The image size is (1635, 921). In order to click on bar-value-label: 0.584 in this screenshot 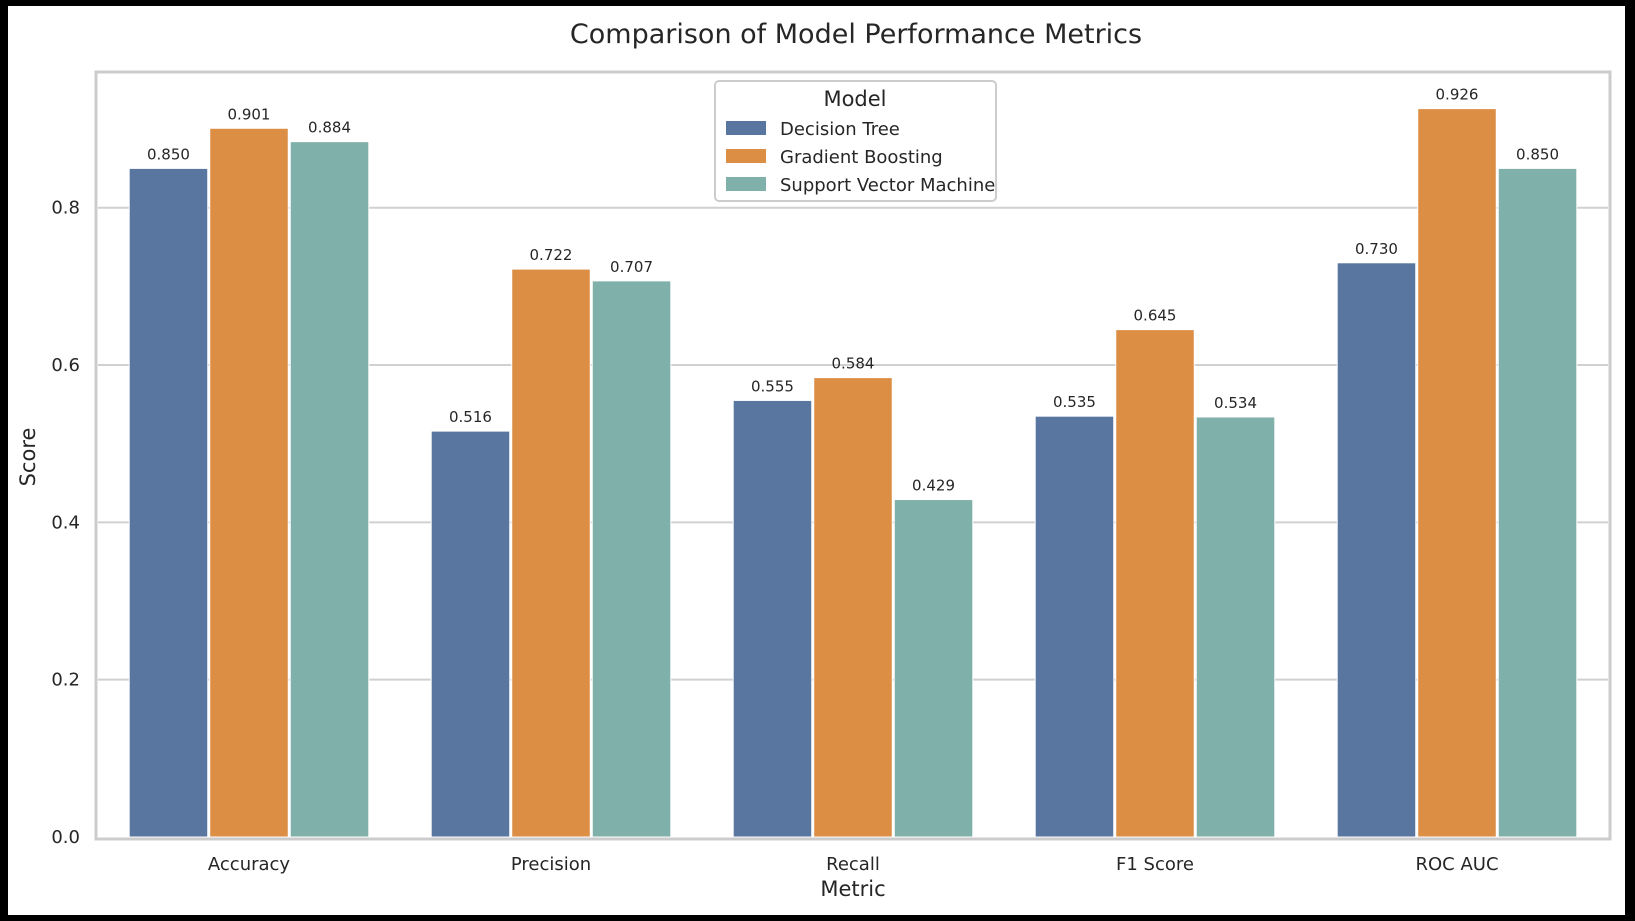, I will do `click(853, 364)`.